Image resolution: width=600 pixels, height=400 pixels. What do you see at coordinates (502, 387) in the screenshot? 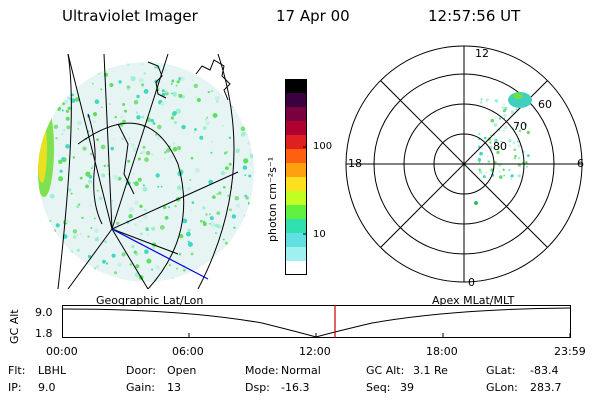
I see `glon-label: GLon:` at bounding box center [502, 387].